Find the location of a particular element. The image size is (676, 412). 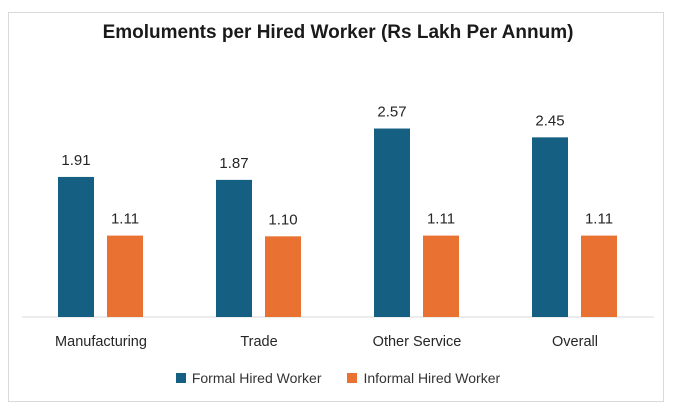

legend-swatch-formal is located at coordinates (180, 378).